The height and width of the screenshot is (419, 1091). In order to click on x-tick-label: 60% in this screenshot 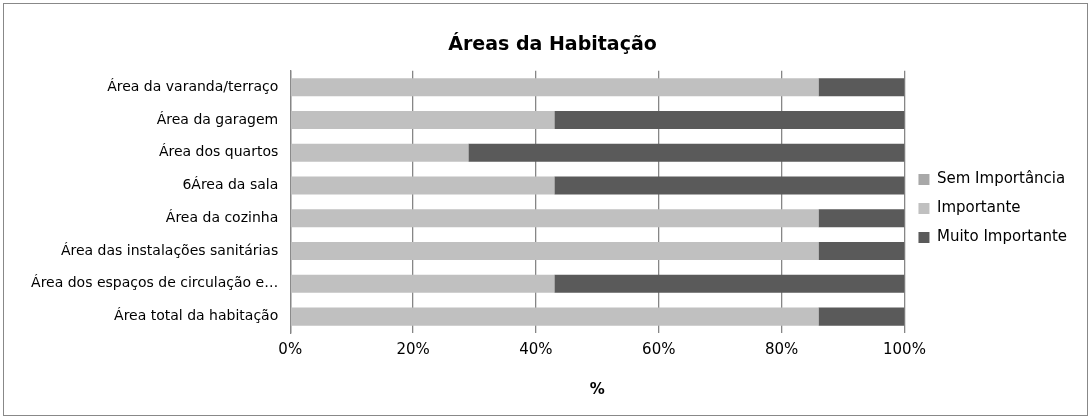, I will do `click(659, 348)`.